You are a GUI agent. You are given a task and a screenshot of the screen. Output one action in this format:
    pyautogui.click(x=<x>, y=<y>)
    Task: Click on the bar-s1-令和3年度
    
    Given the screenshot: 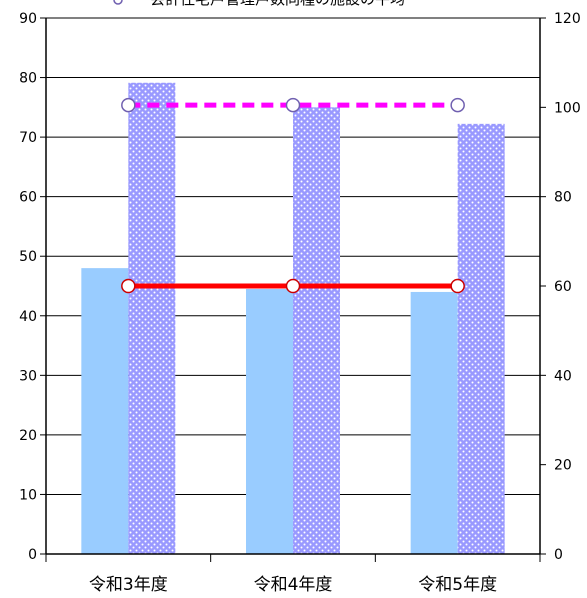 What is the action you would take?
    pyautogui.click(x=105, y=411)
    